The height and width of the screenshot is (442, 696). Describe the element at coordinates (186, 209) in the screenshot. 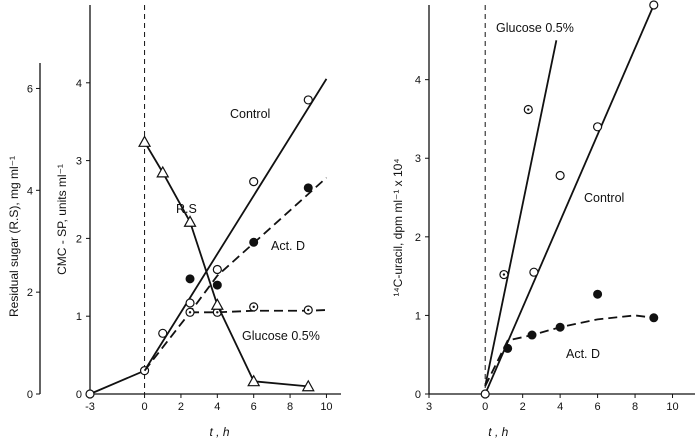

I see `series-annotation: R.S` at that location.